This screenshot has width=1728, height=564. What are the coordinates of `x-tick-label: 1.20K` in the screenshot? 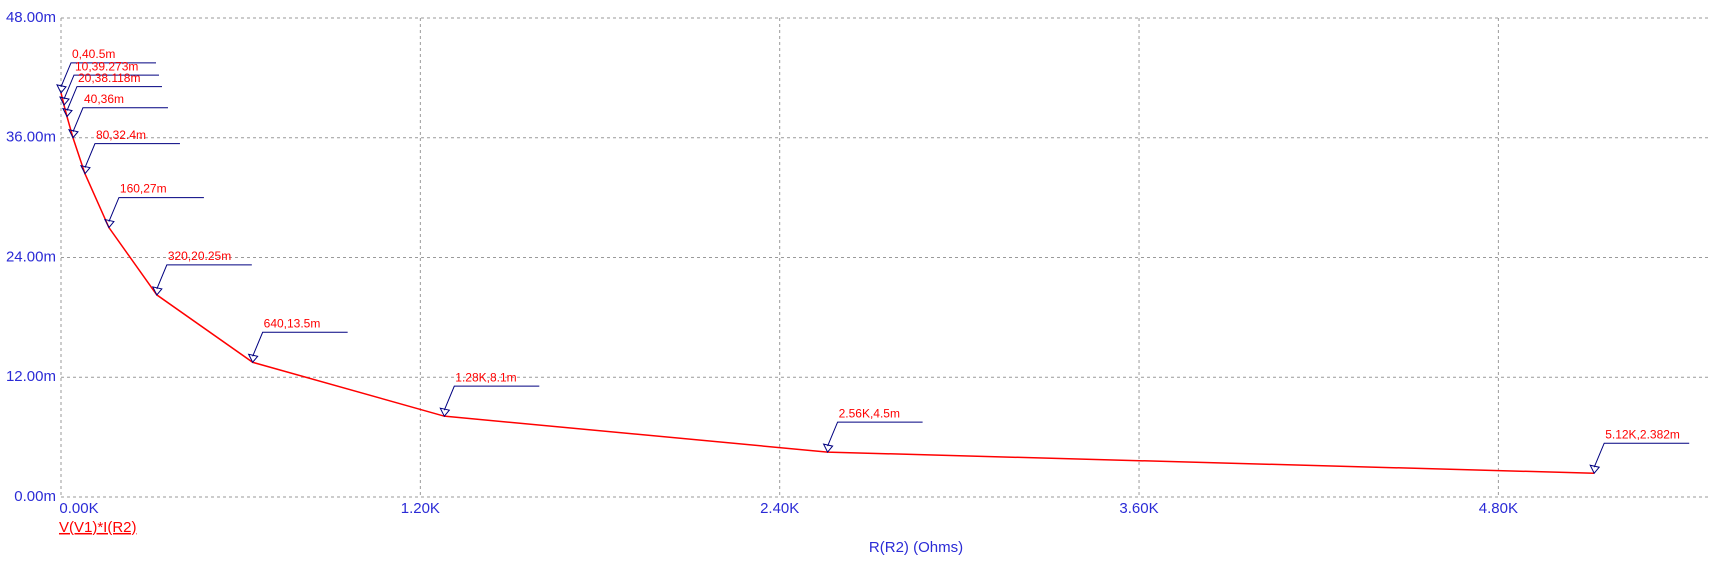 It's located at (420, 508).